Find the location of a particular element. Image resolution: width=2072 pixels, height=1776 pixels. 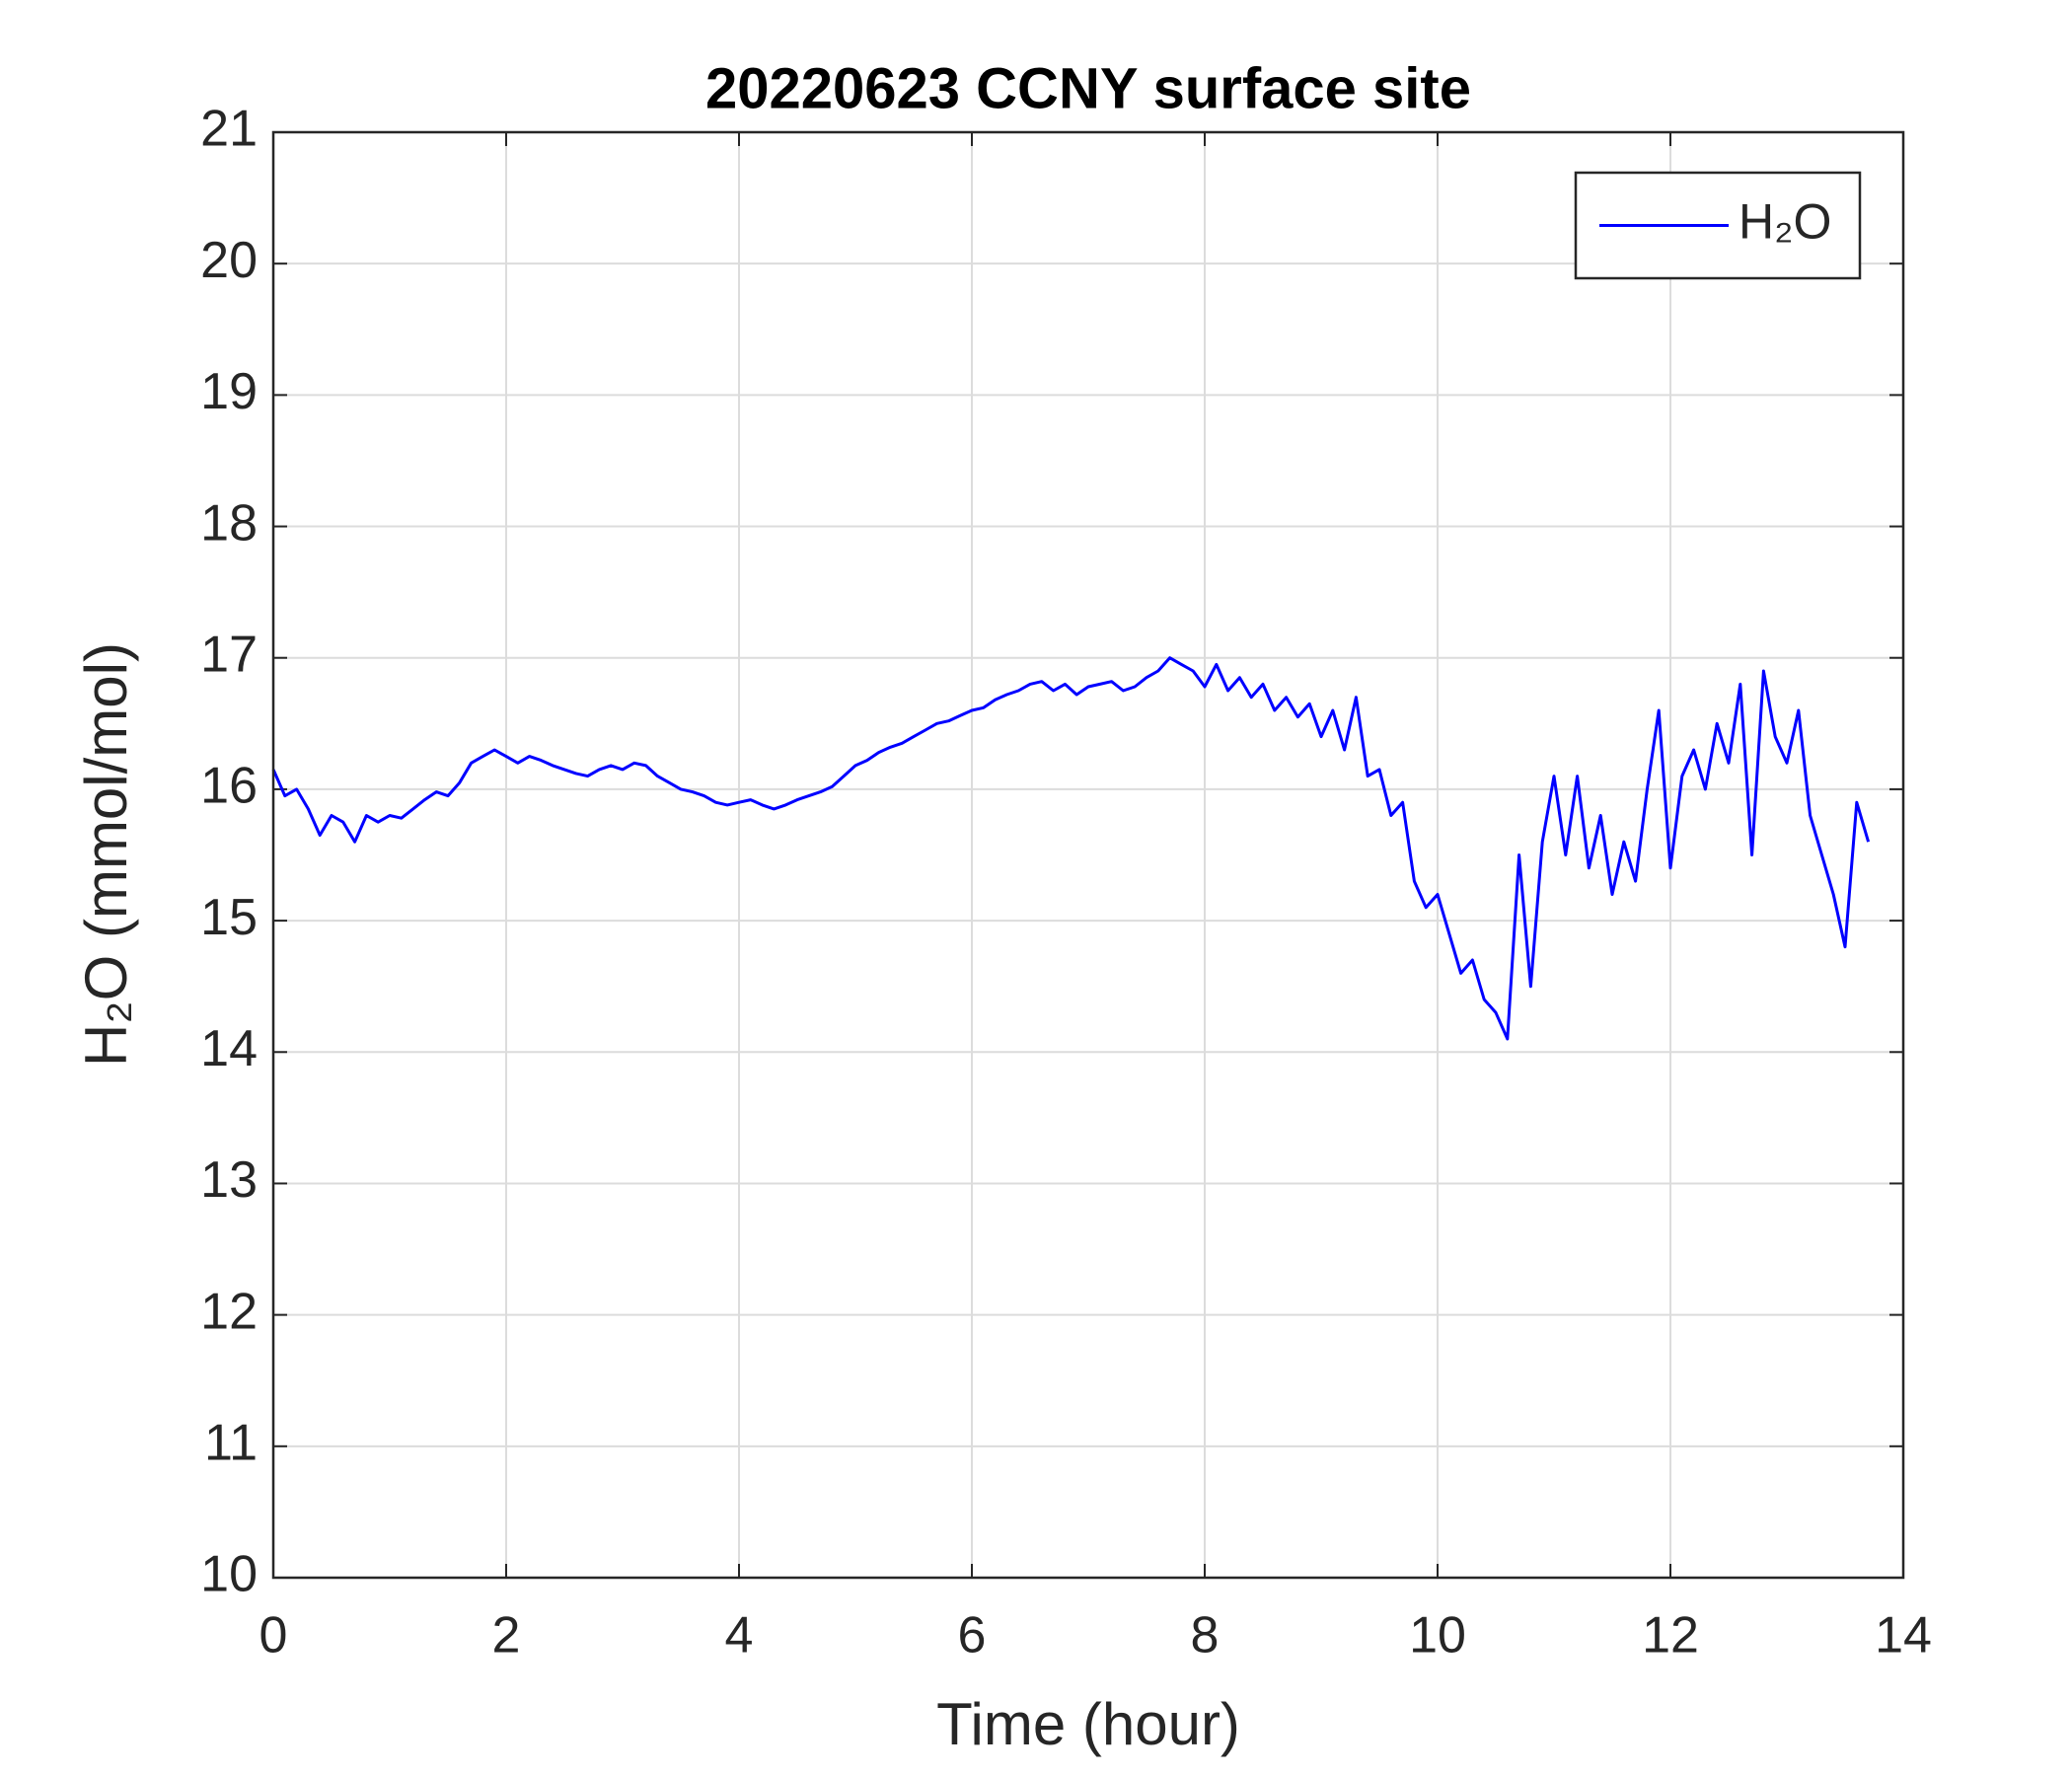

x-tick-label: 4 is located at coordinates (740, 1636).